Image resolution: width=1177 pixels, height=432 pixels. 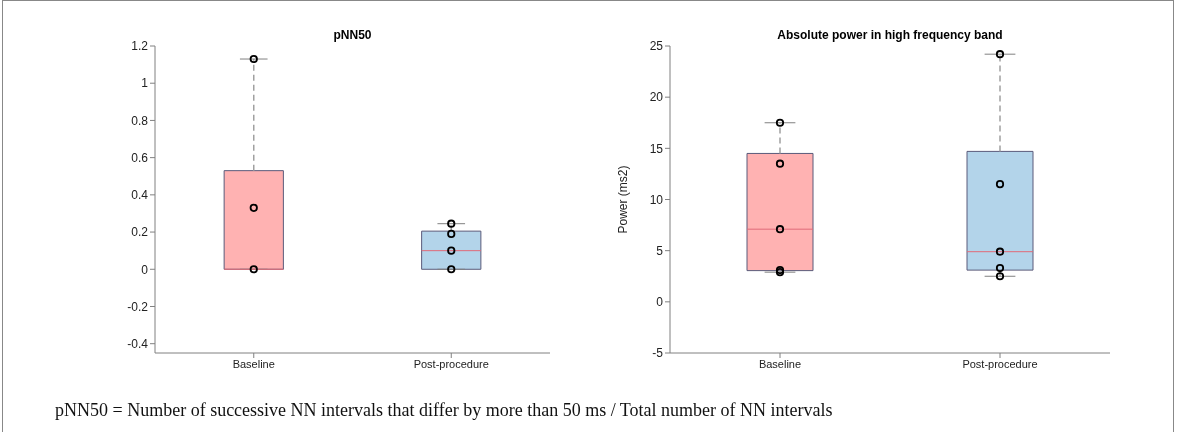 I want to click on y-tick-label: -5, so click(x=658, y=353).